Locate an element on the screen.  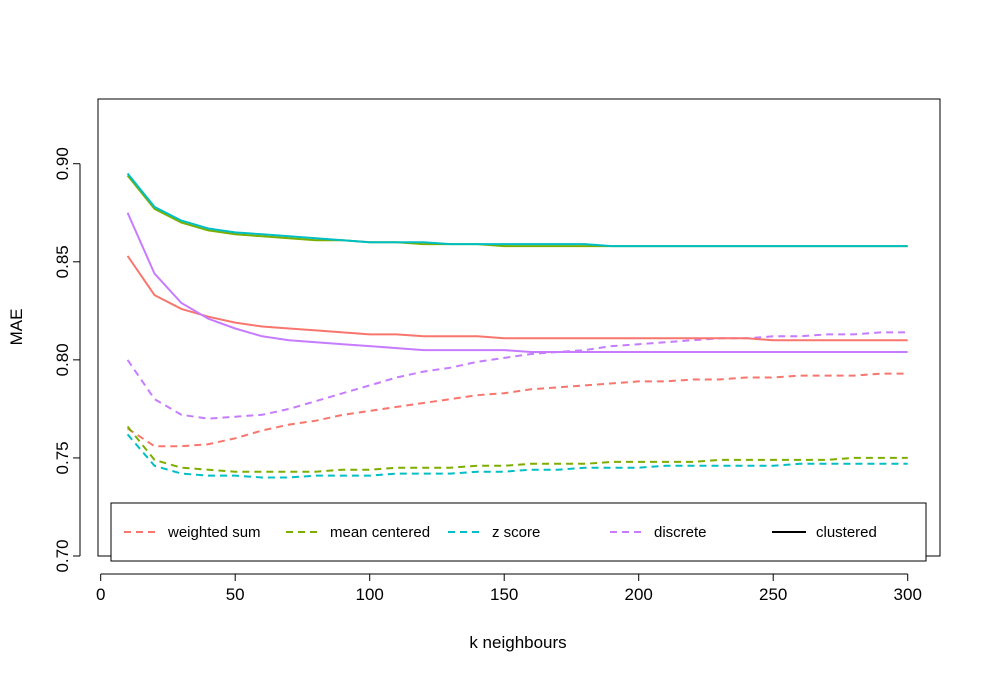
y-tick-label: 0.70 is located at coordinates (62, 555).